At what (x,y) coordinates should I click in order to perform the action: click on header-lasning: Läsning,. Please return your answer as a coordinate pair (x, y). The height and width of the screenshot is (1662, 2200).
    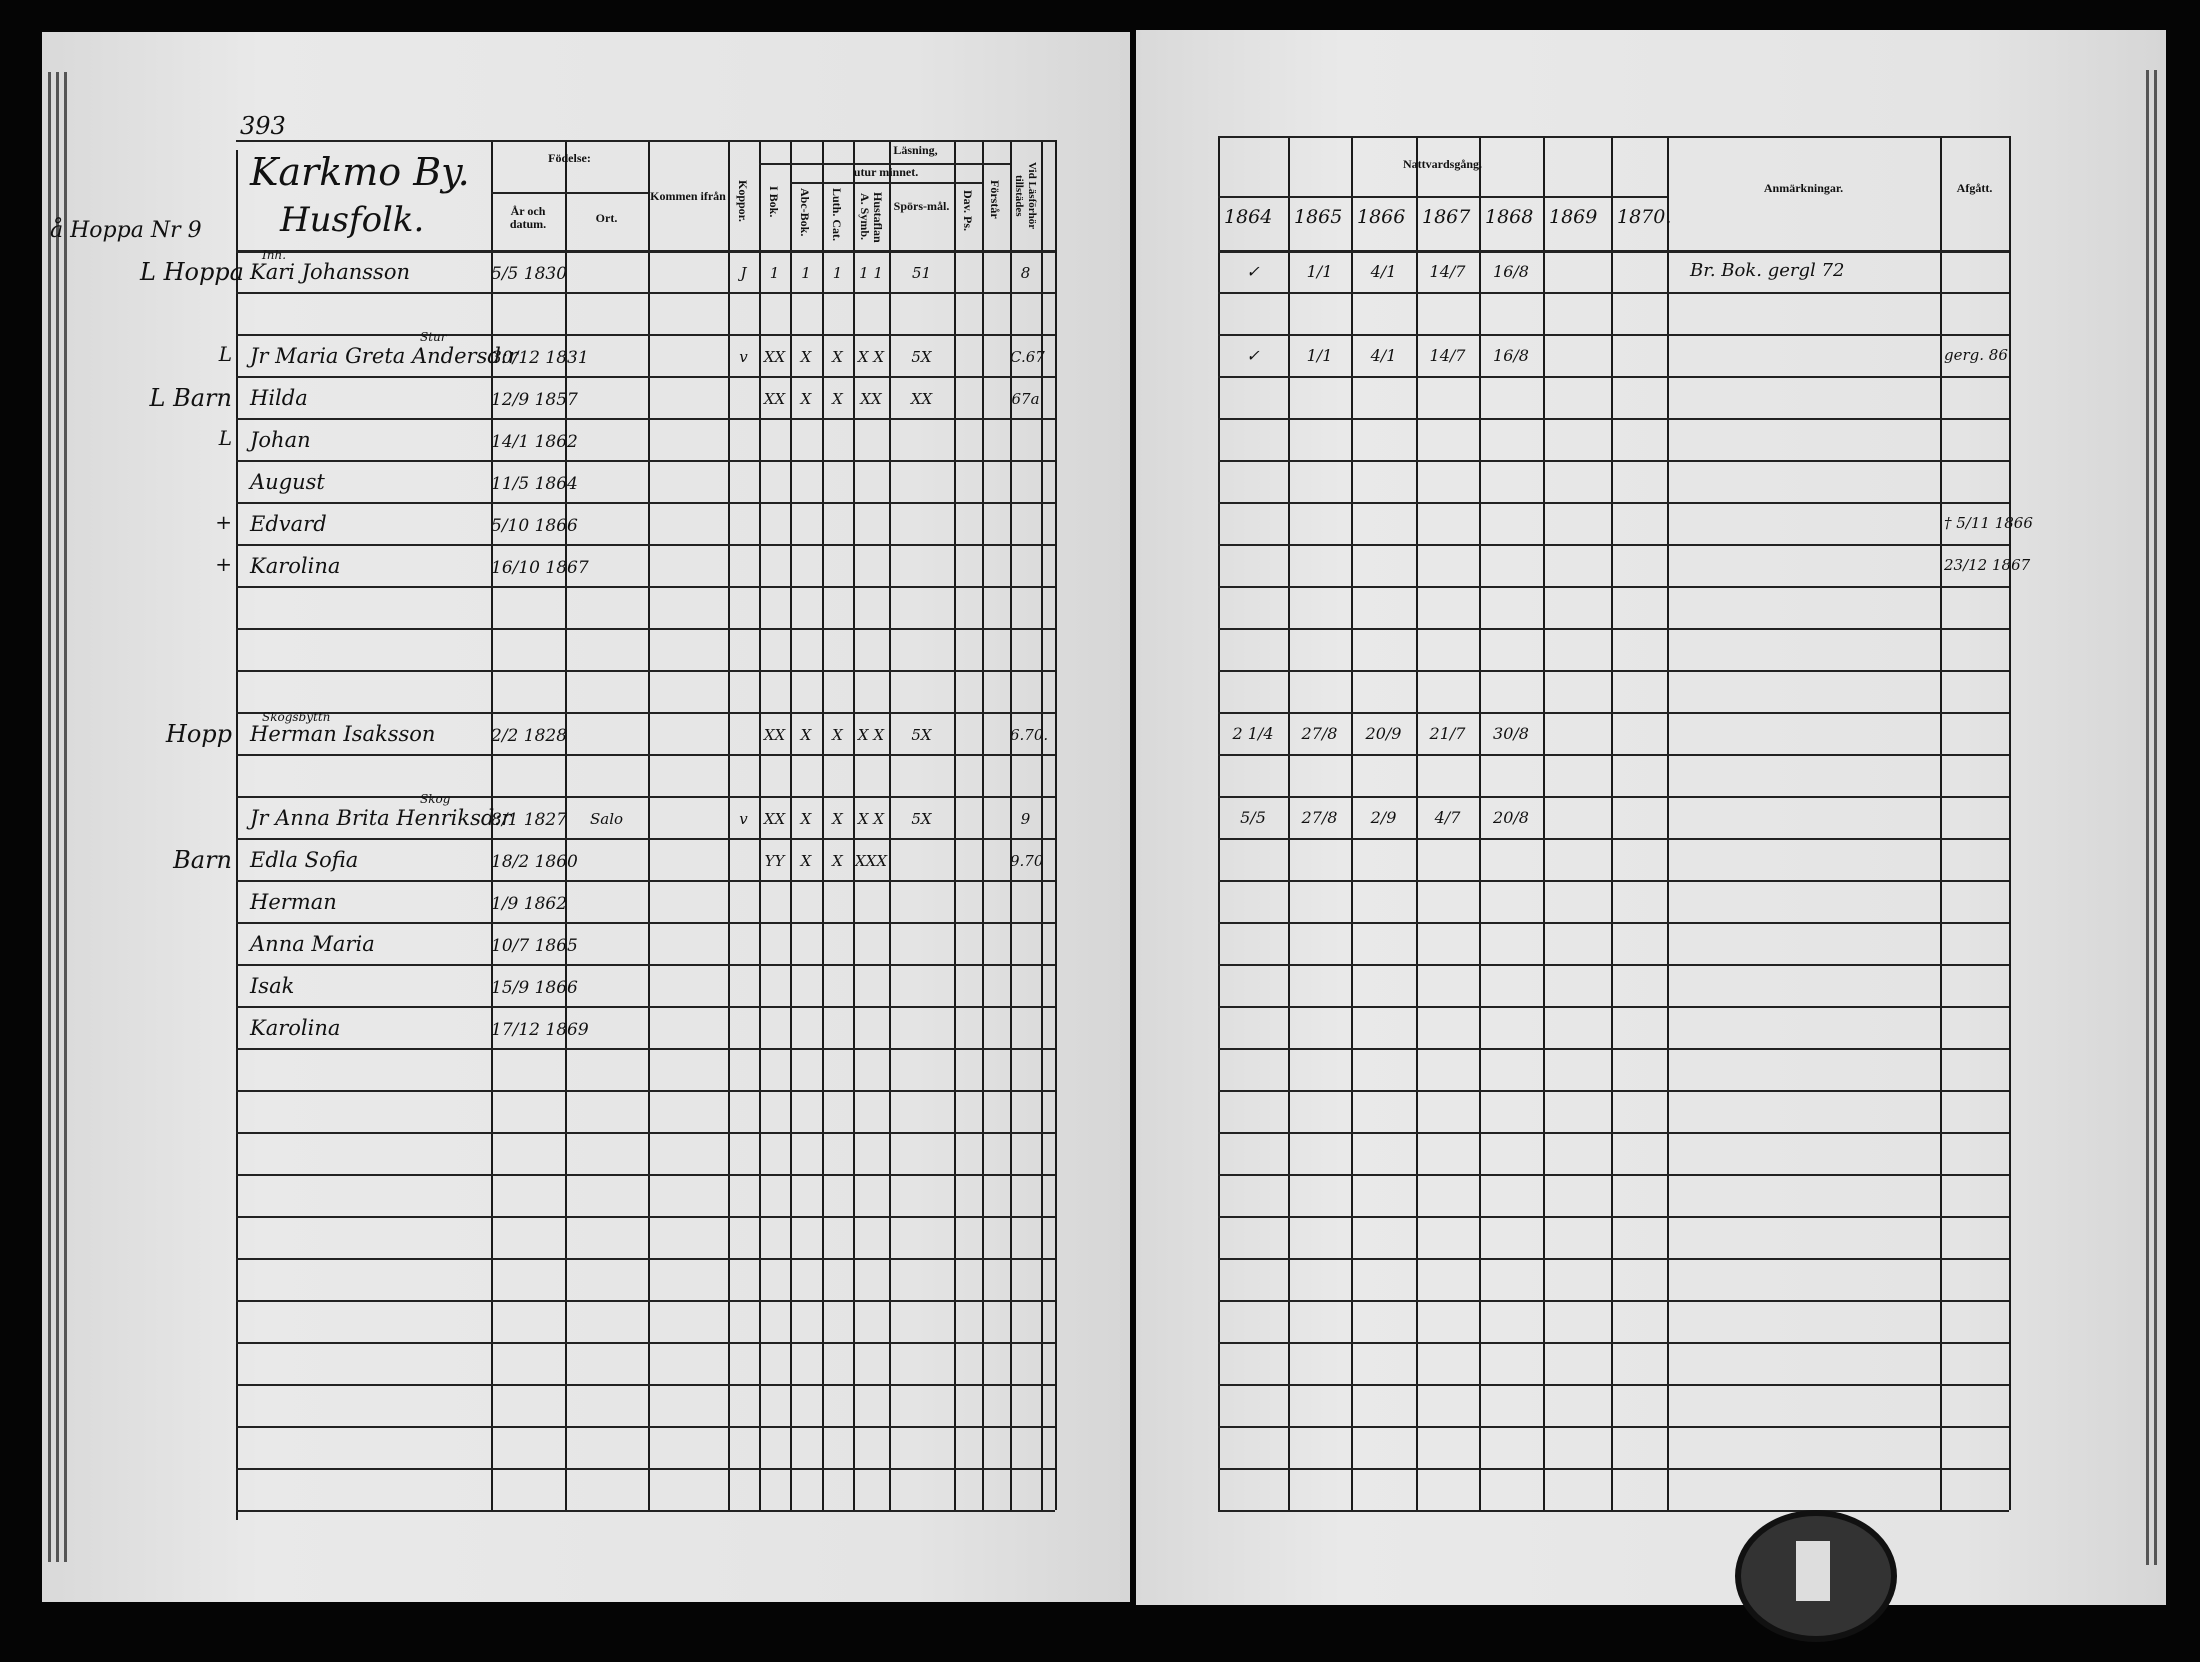
    Looking at the image, I should click on (915, 150).